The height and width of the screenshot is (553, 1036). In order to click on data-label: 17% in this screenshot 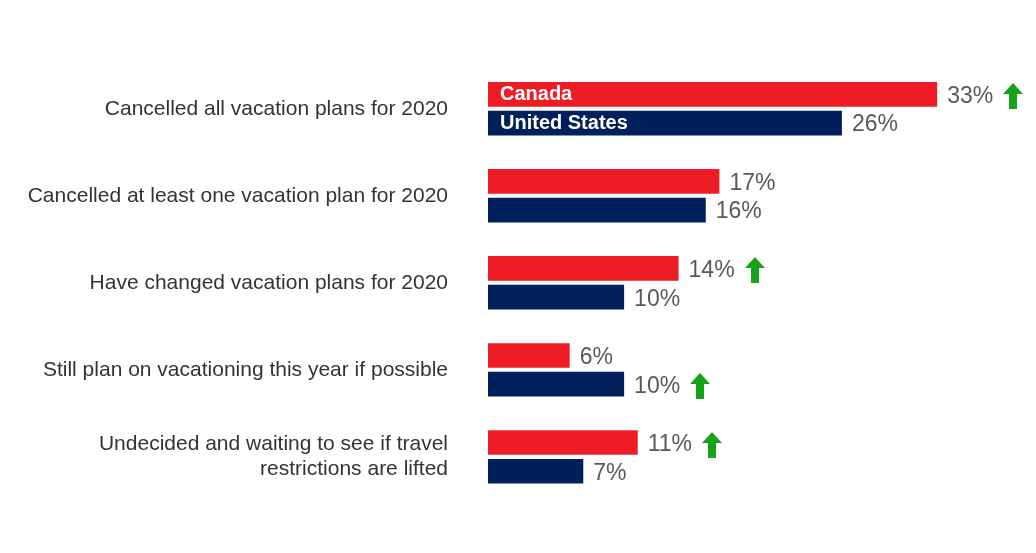, I will do `click(752, 181)`.